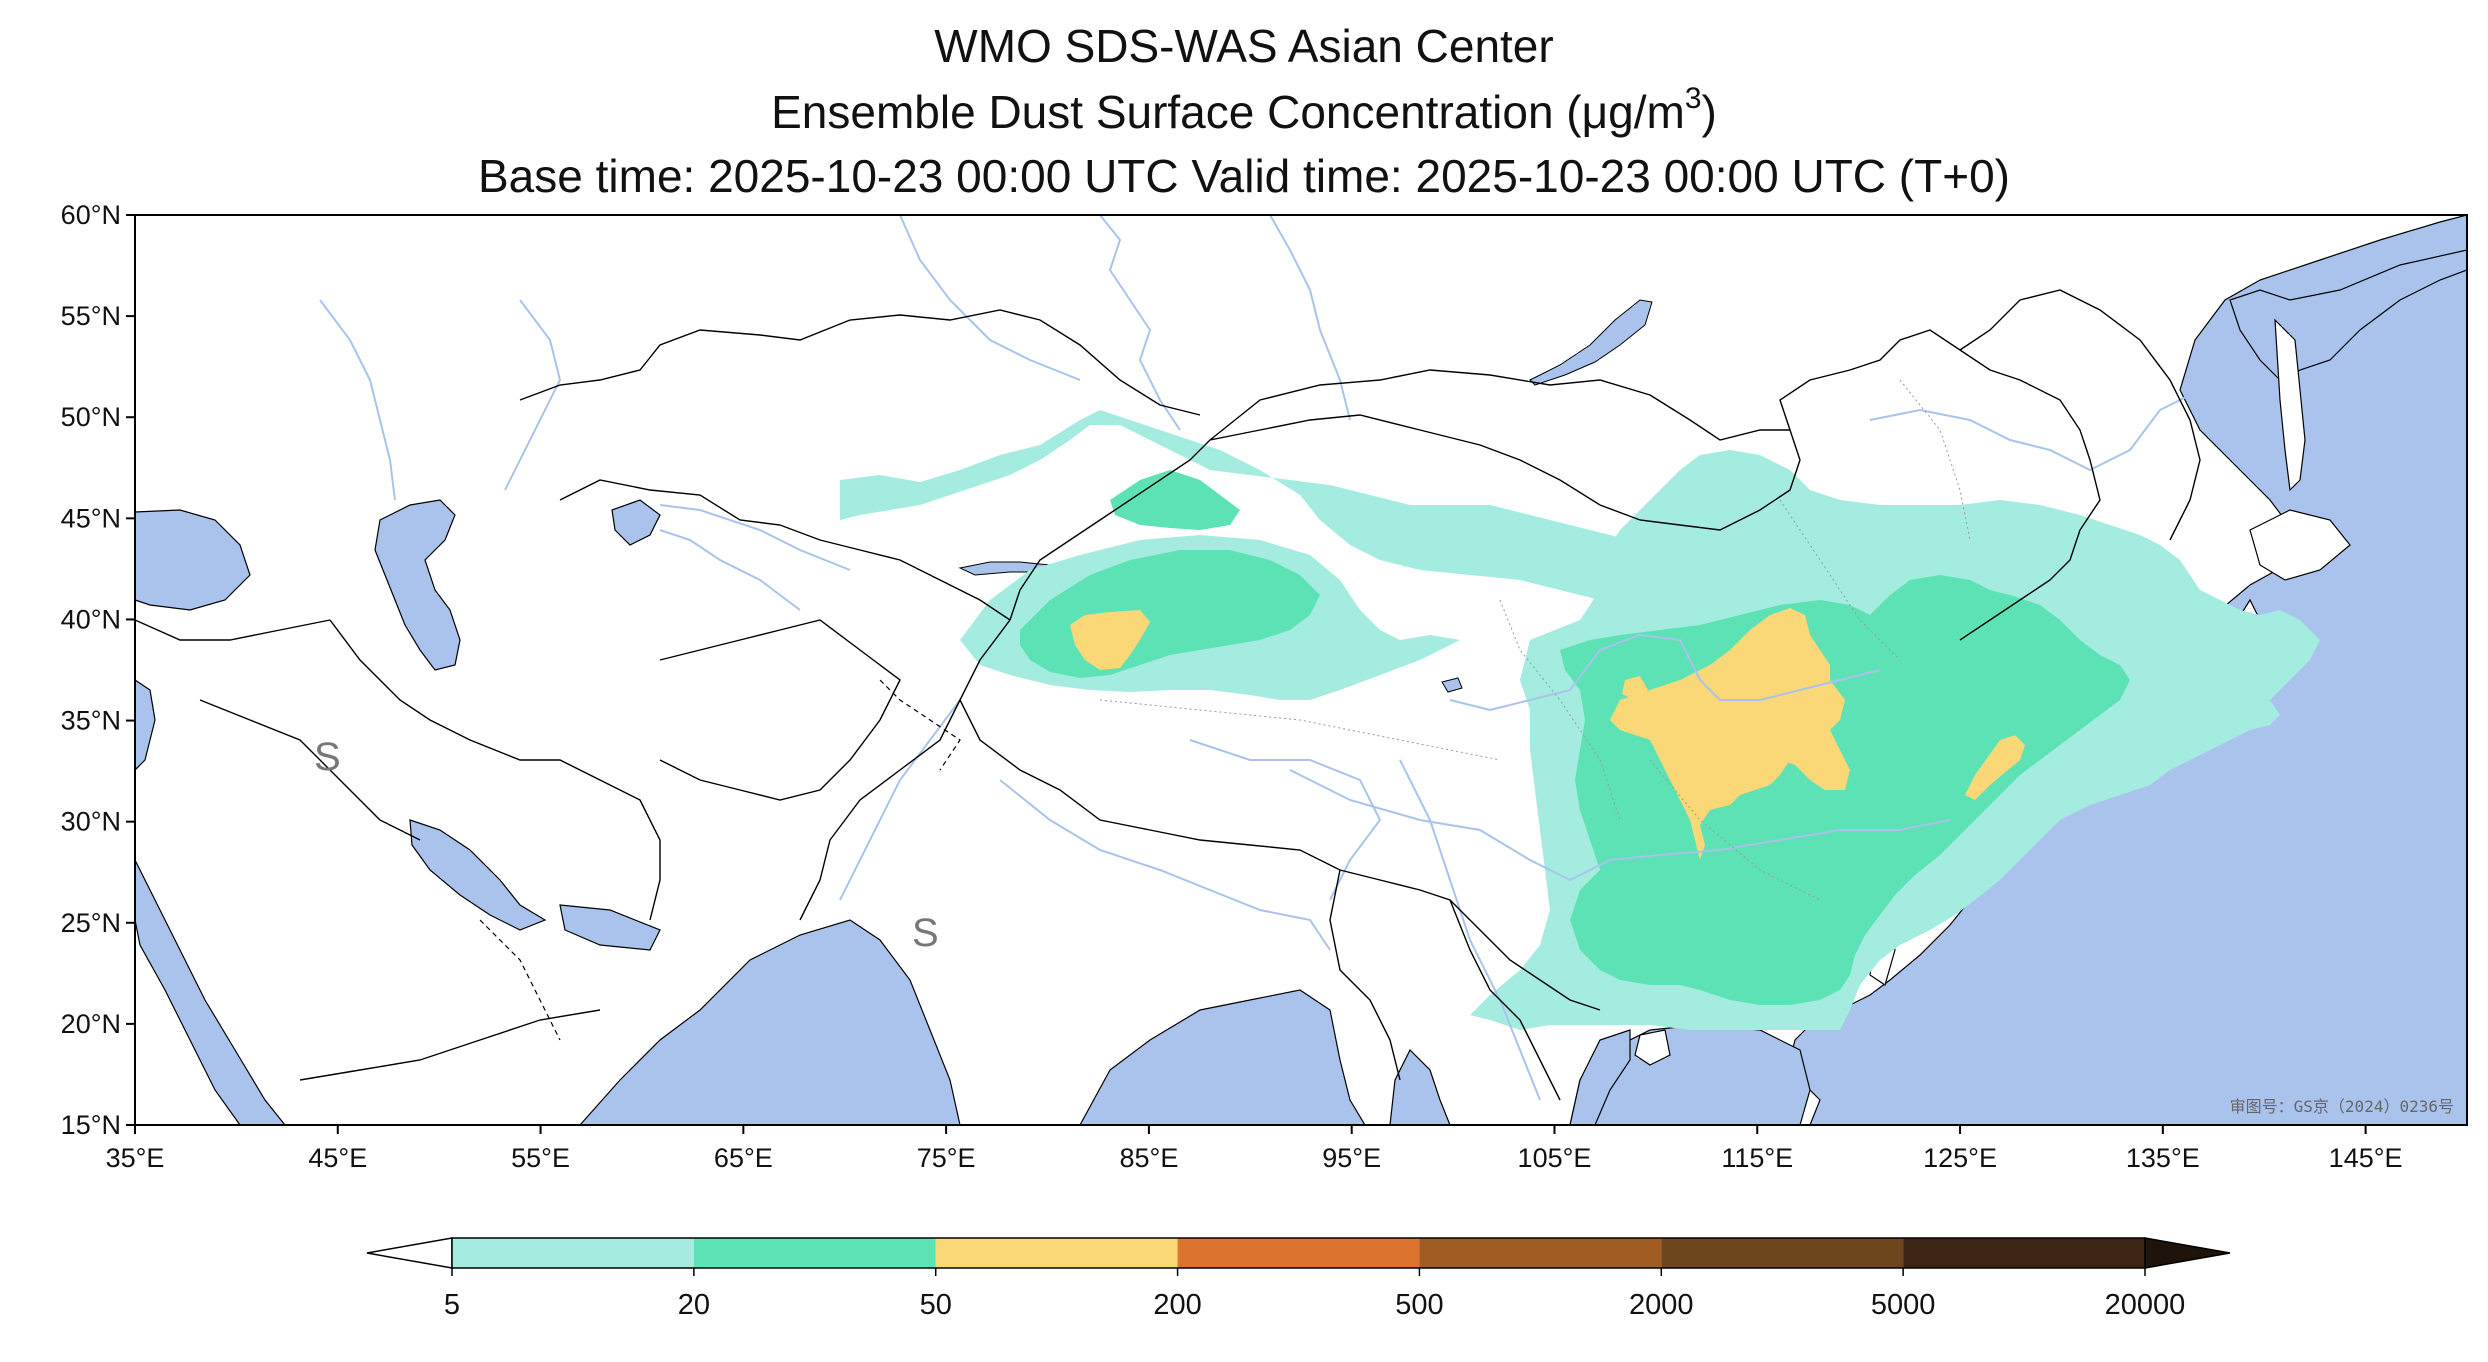 The image size is (2488, 1362). Describe the element at coordinates (1452, 685) in the screenshot. I see `qinghai-lake` at that location.